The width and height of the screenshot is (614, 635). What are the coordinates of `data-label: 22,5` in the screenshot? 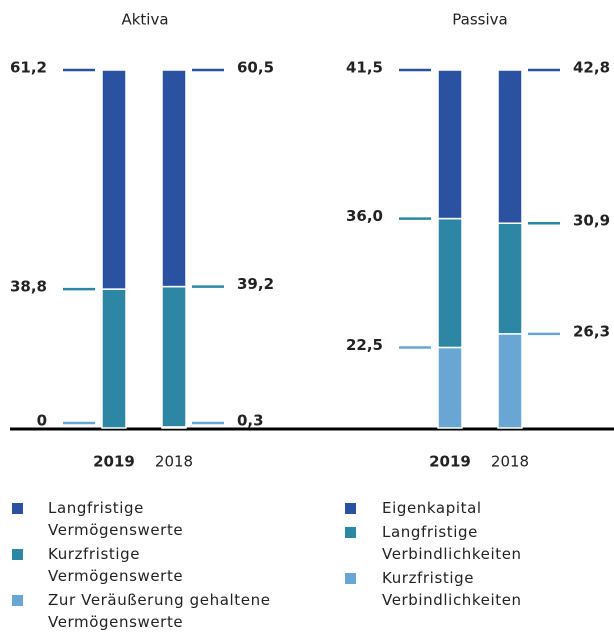 It's located at (364, 345).